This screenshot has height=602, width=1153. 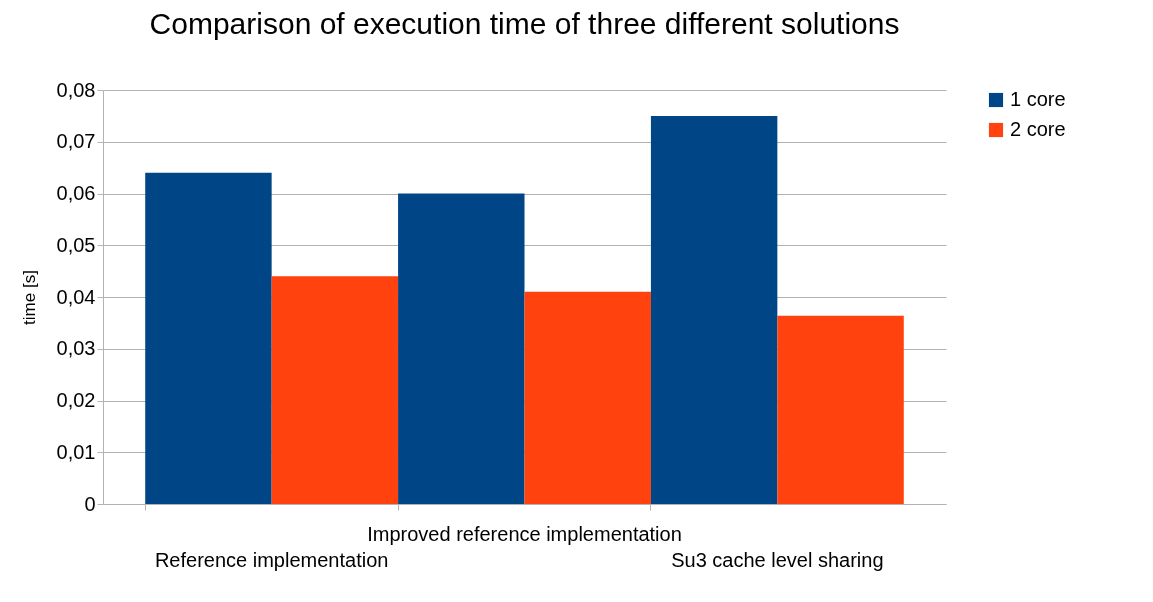 What do you see at coordinates (76, 141) in the screenshot?
I see `y-tick-label: 0,07` at bounding box center [76, 141].